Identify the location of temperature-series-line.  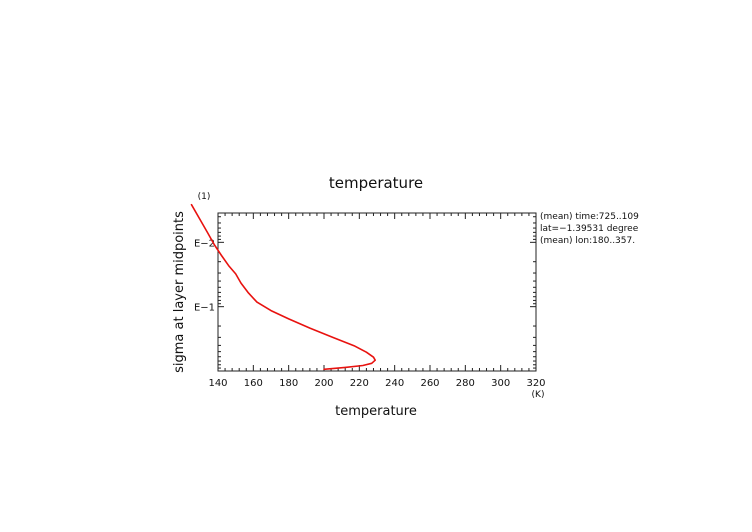
(283, 286).